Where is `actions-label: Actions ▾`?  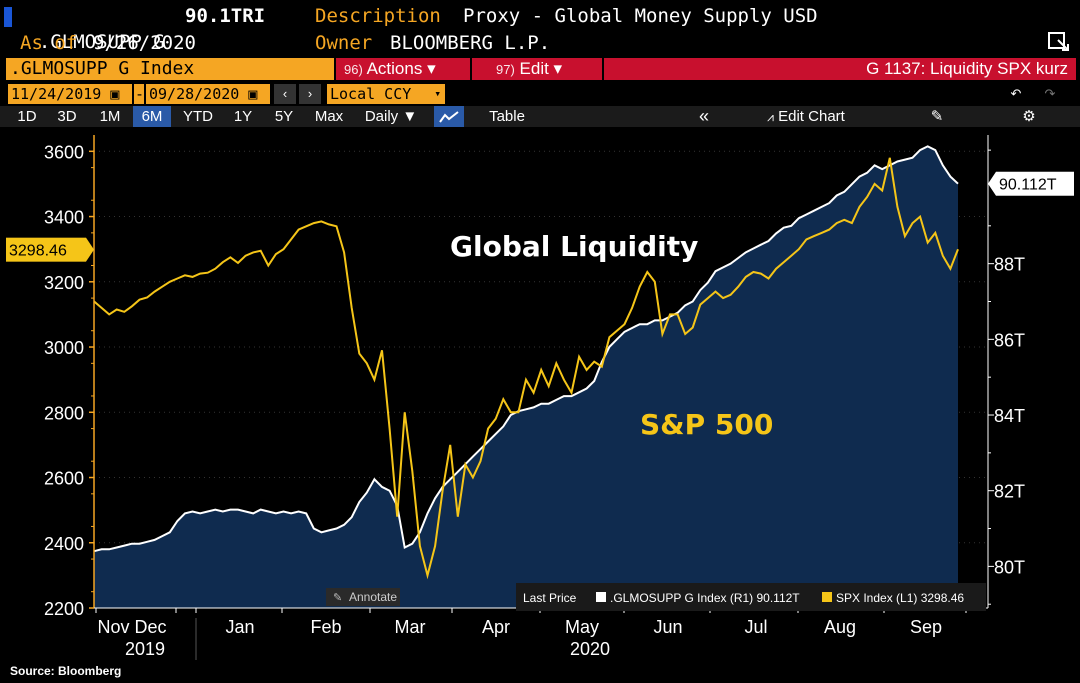 actions-label: Actions ▾ is located at coordinates (401, 68).